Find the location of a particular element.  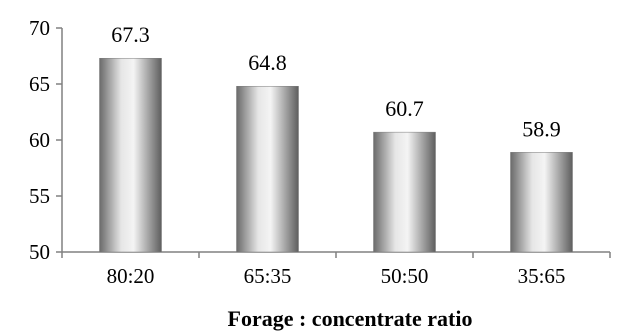

y-tick-label: 55 is located at coordinates (39, 196).